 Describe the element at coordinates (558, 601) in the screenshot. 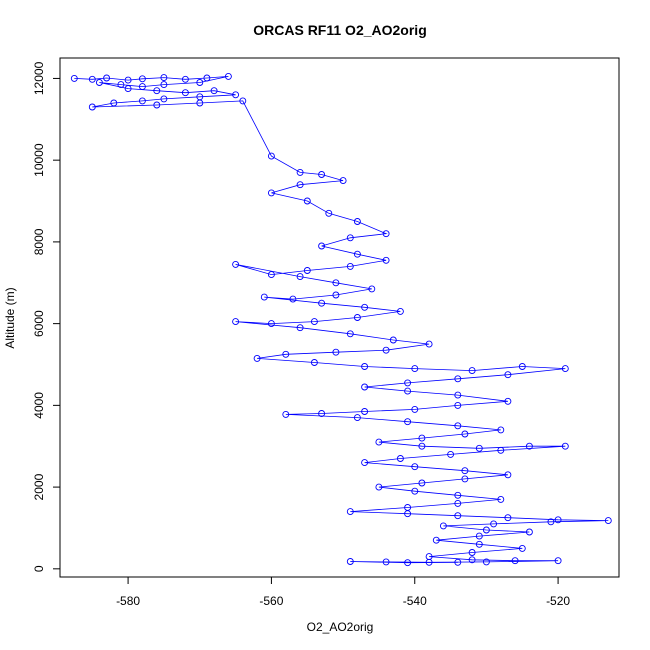

I see `x-tick-label: -520` at that location.